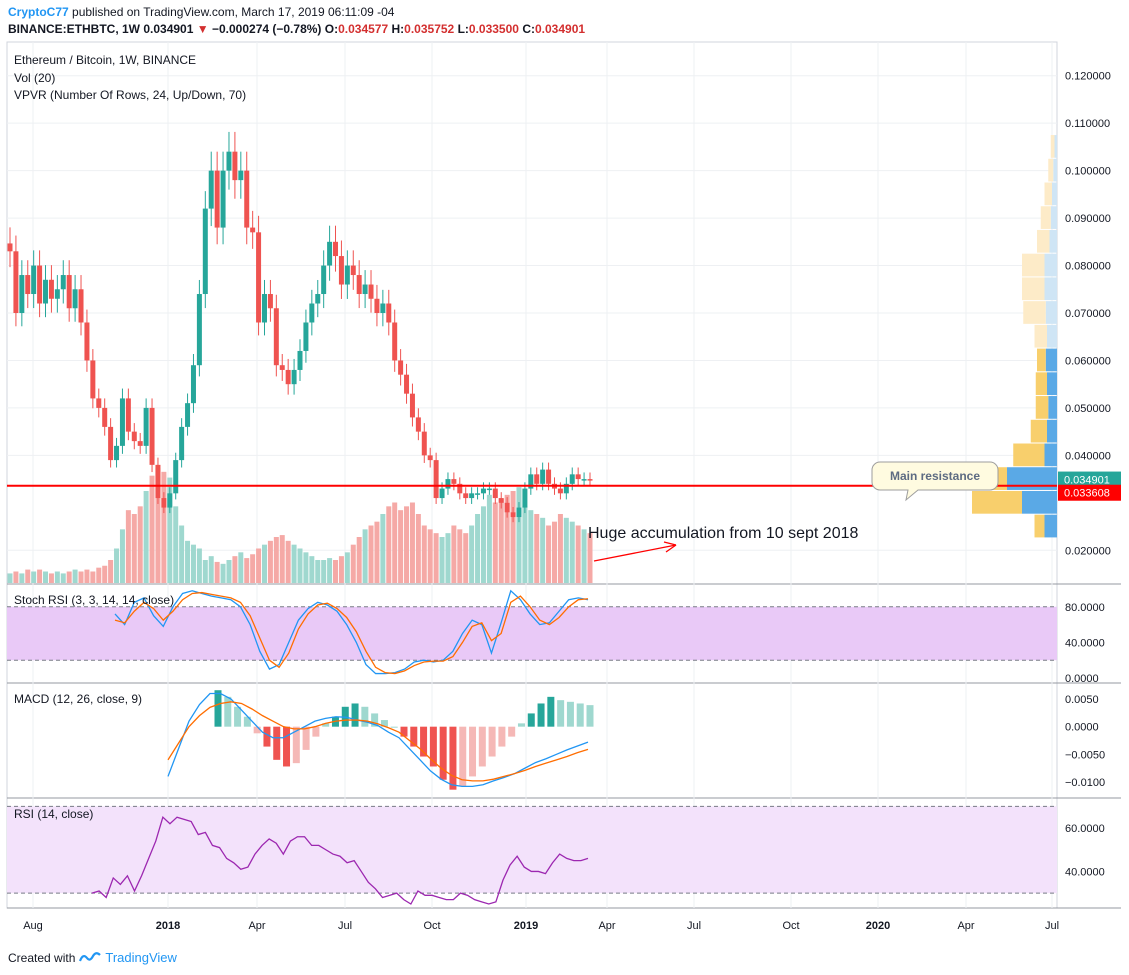 This screenshot has height=975, width=1129. I want to click on close-value: 0.034901, so click(560, 29).